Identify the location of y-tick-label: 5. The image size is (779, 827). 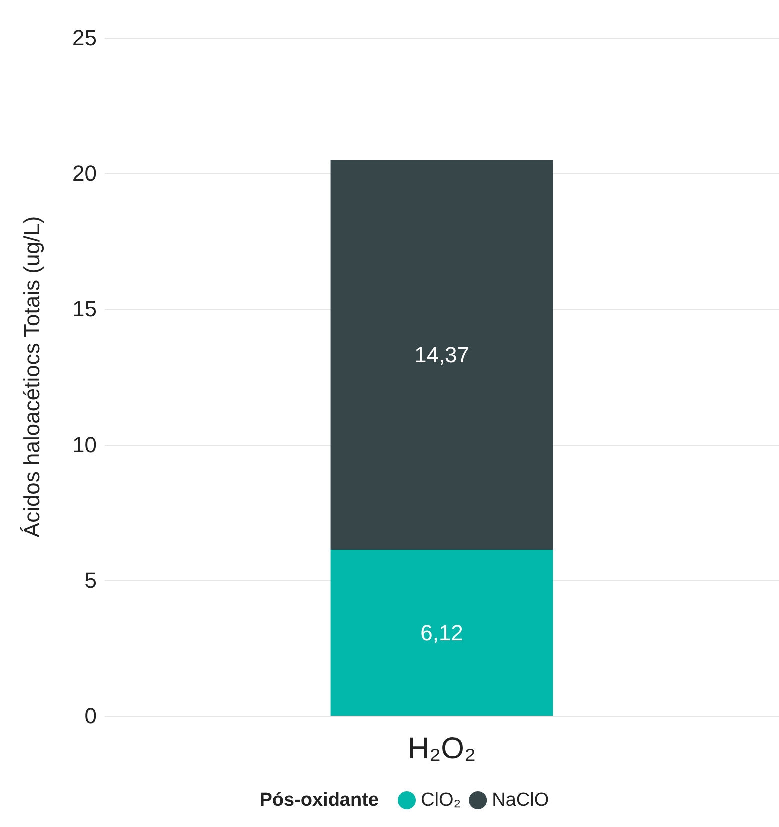
(90, 580).